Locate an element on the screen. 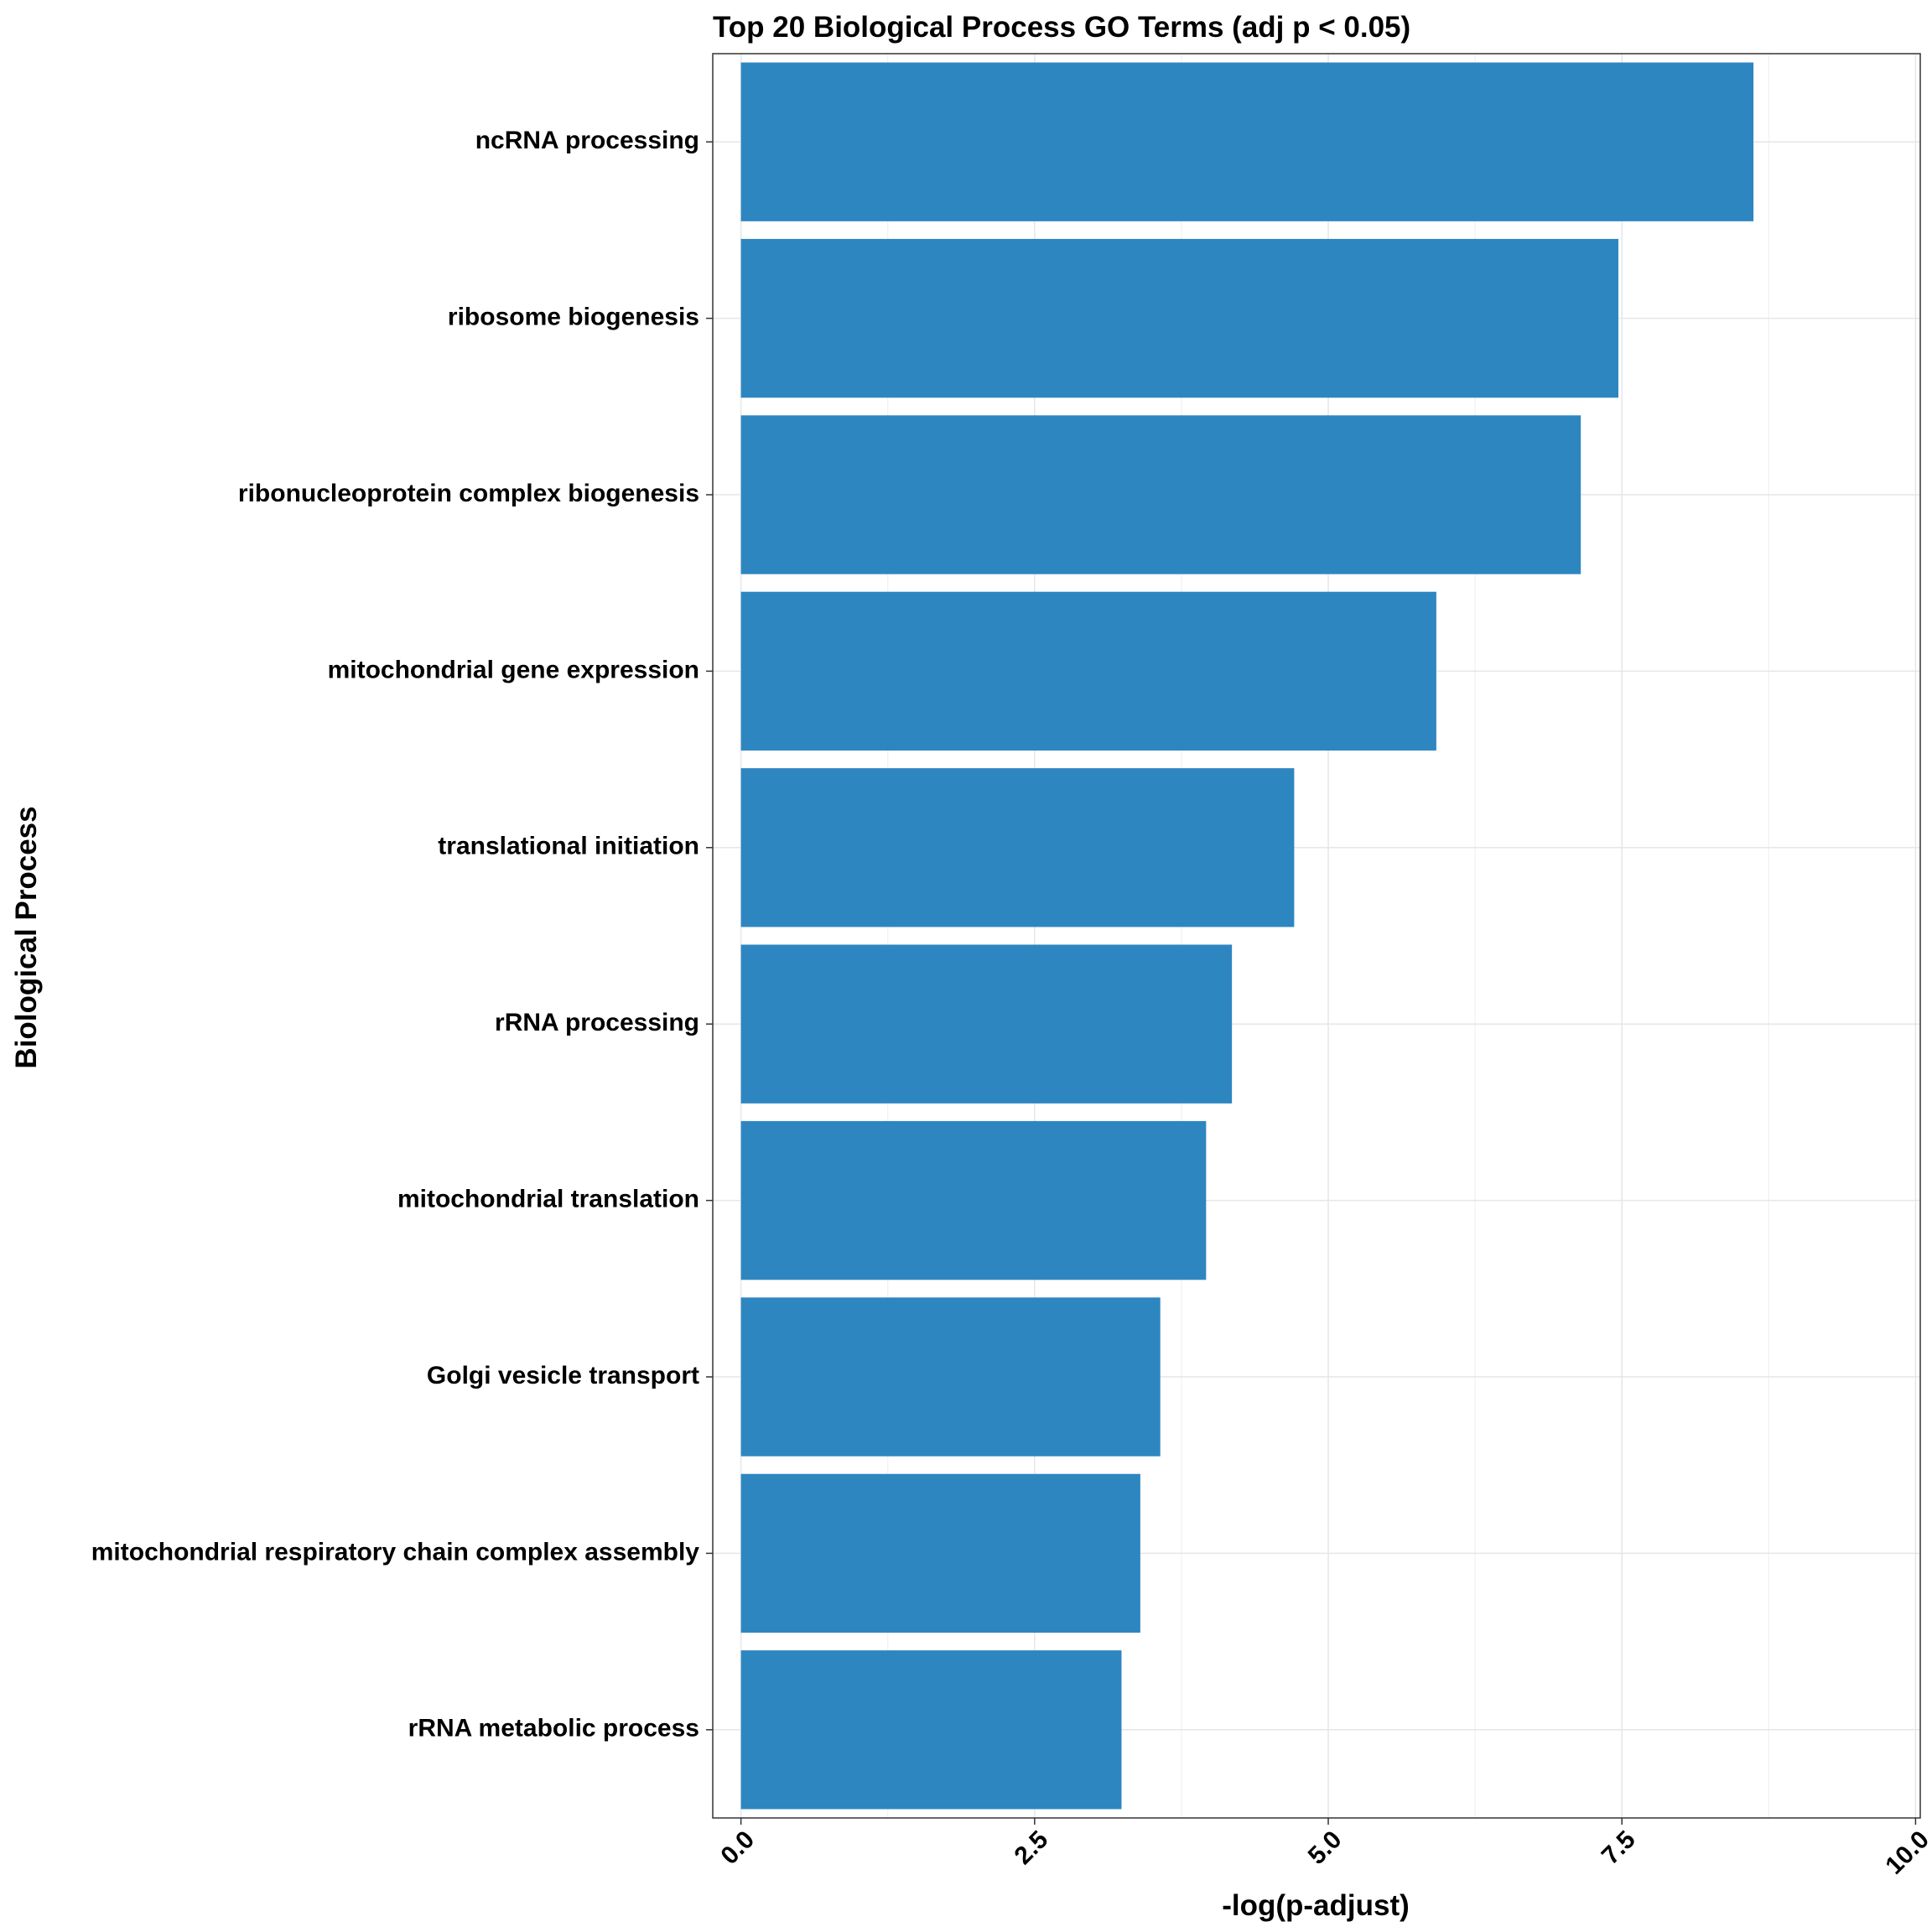 This screenshot has width=1932, height=1932. category-label: translational initiation is located at coordinates (568, 846).